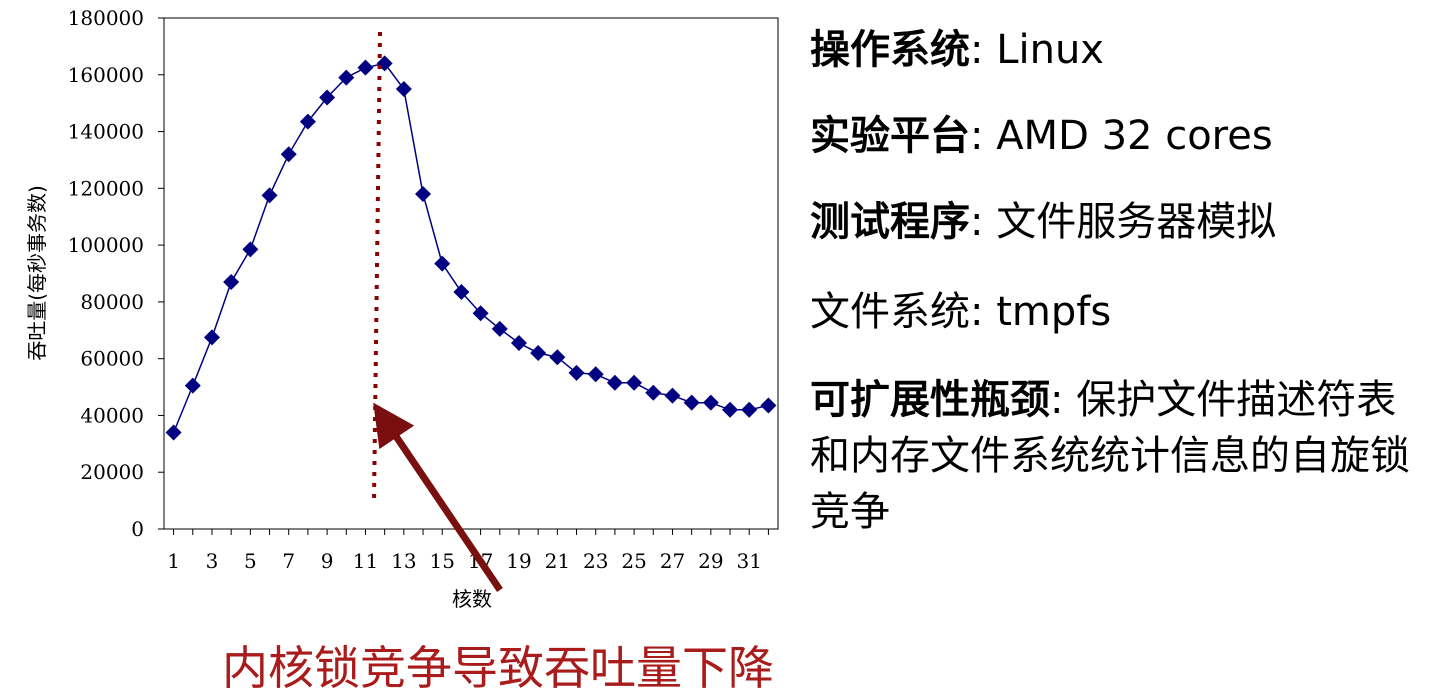 The image size is (1439, 699). Describe the element at coordinates (106, 132) in the screenshot. I see `y-tick-label: 140000` at that location.